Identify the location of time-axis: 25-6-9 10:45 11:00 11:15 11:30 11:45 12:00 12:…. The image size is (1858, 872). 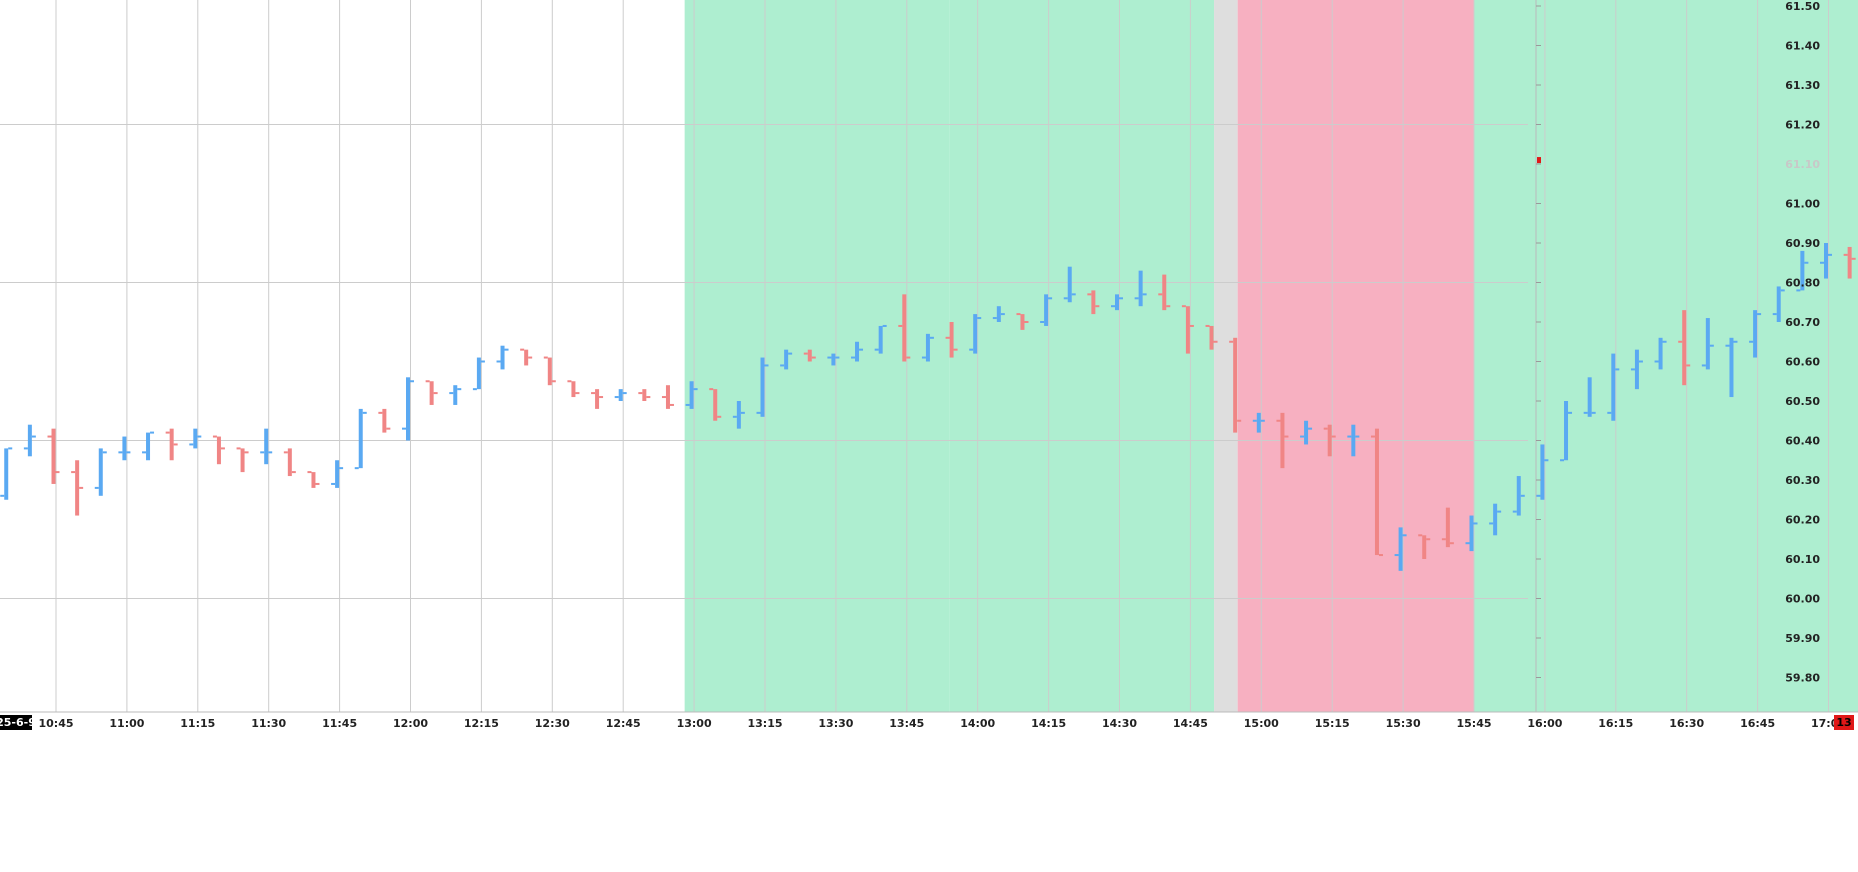
(929, 722).